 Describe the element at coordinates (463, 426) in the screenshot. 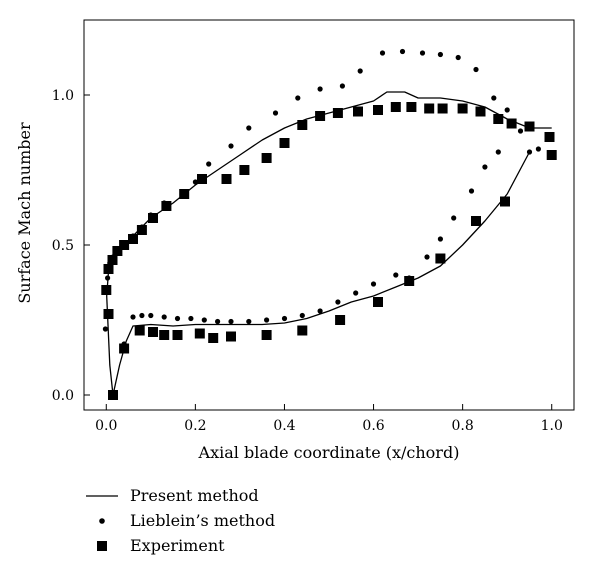

I see `x-tick-label: 0.8` at that location.